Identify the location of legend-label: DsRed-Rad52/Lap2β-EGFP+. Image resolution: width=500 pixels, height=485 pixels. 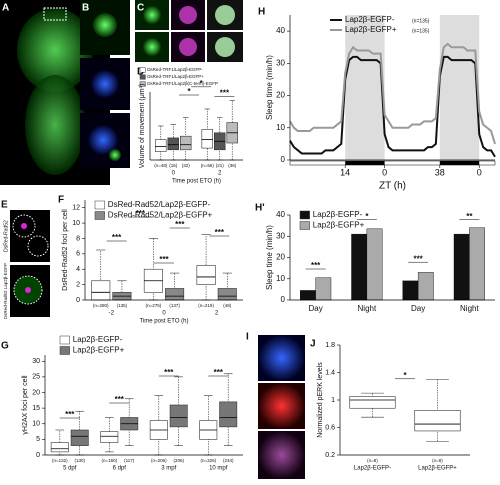
(160, 215).